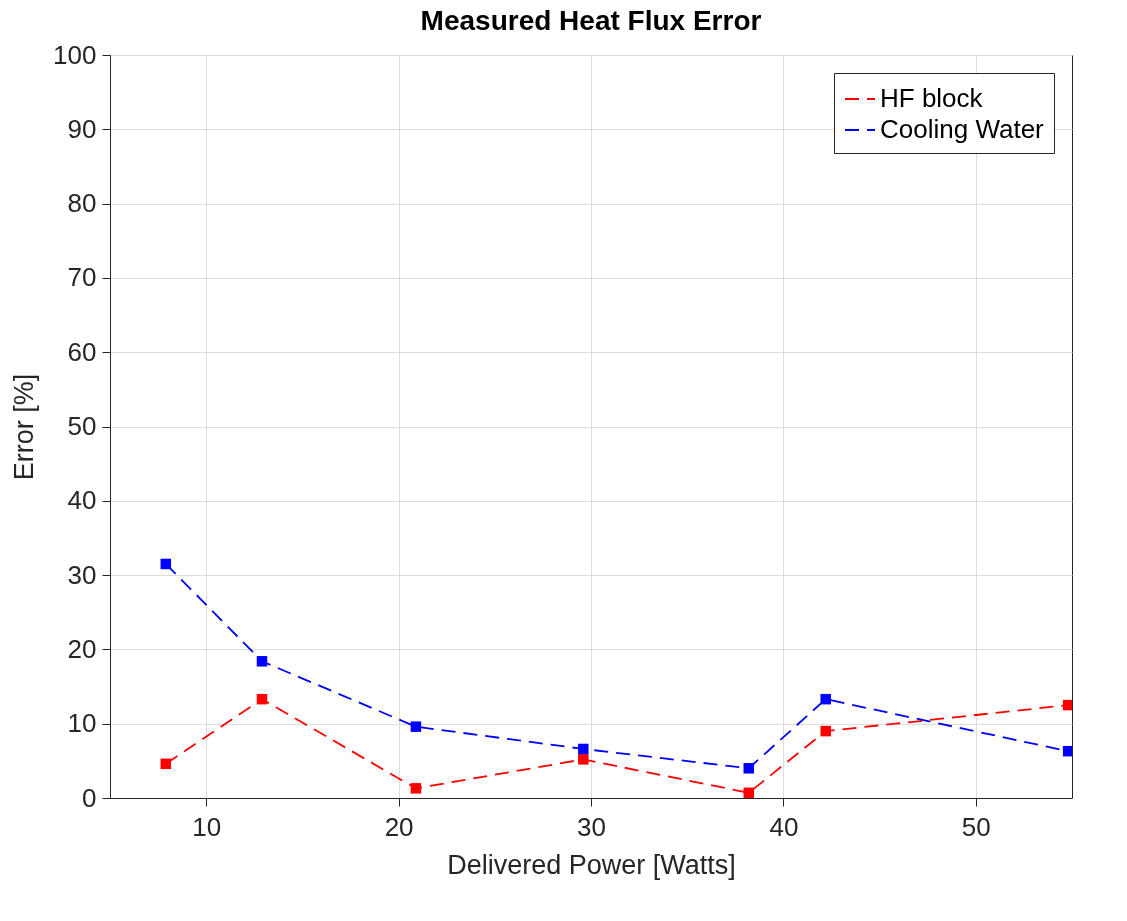 The width and height of the screenshot is (1127, 921). Describe the element at coordinates (207, 826) in the screenshot. I see `x-tick-label: 10` at that location.